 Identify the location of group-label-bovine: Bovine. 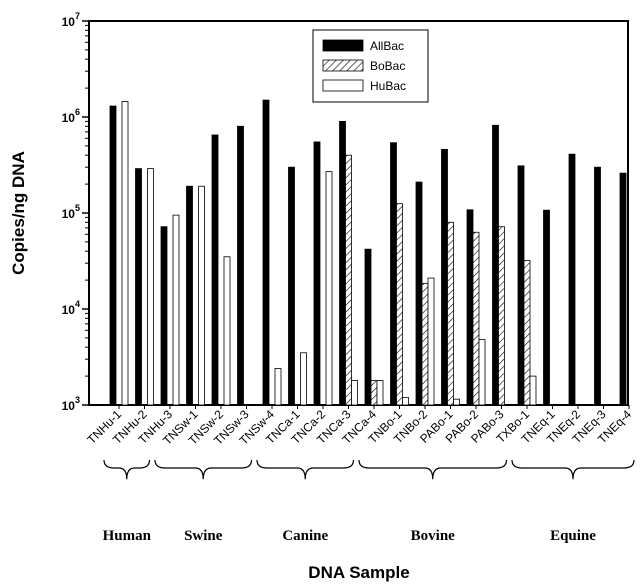
(433, 536).